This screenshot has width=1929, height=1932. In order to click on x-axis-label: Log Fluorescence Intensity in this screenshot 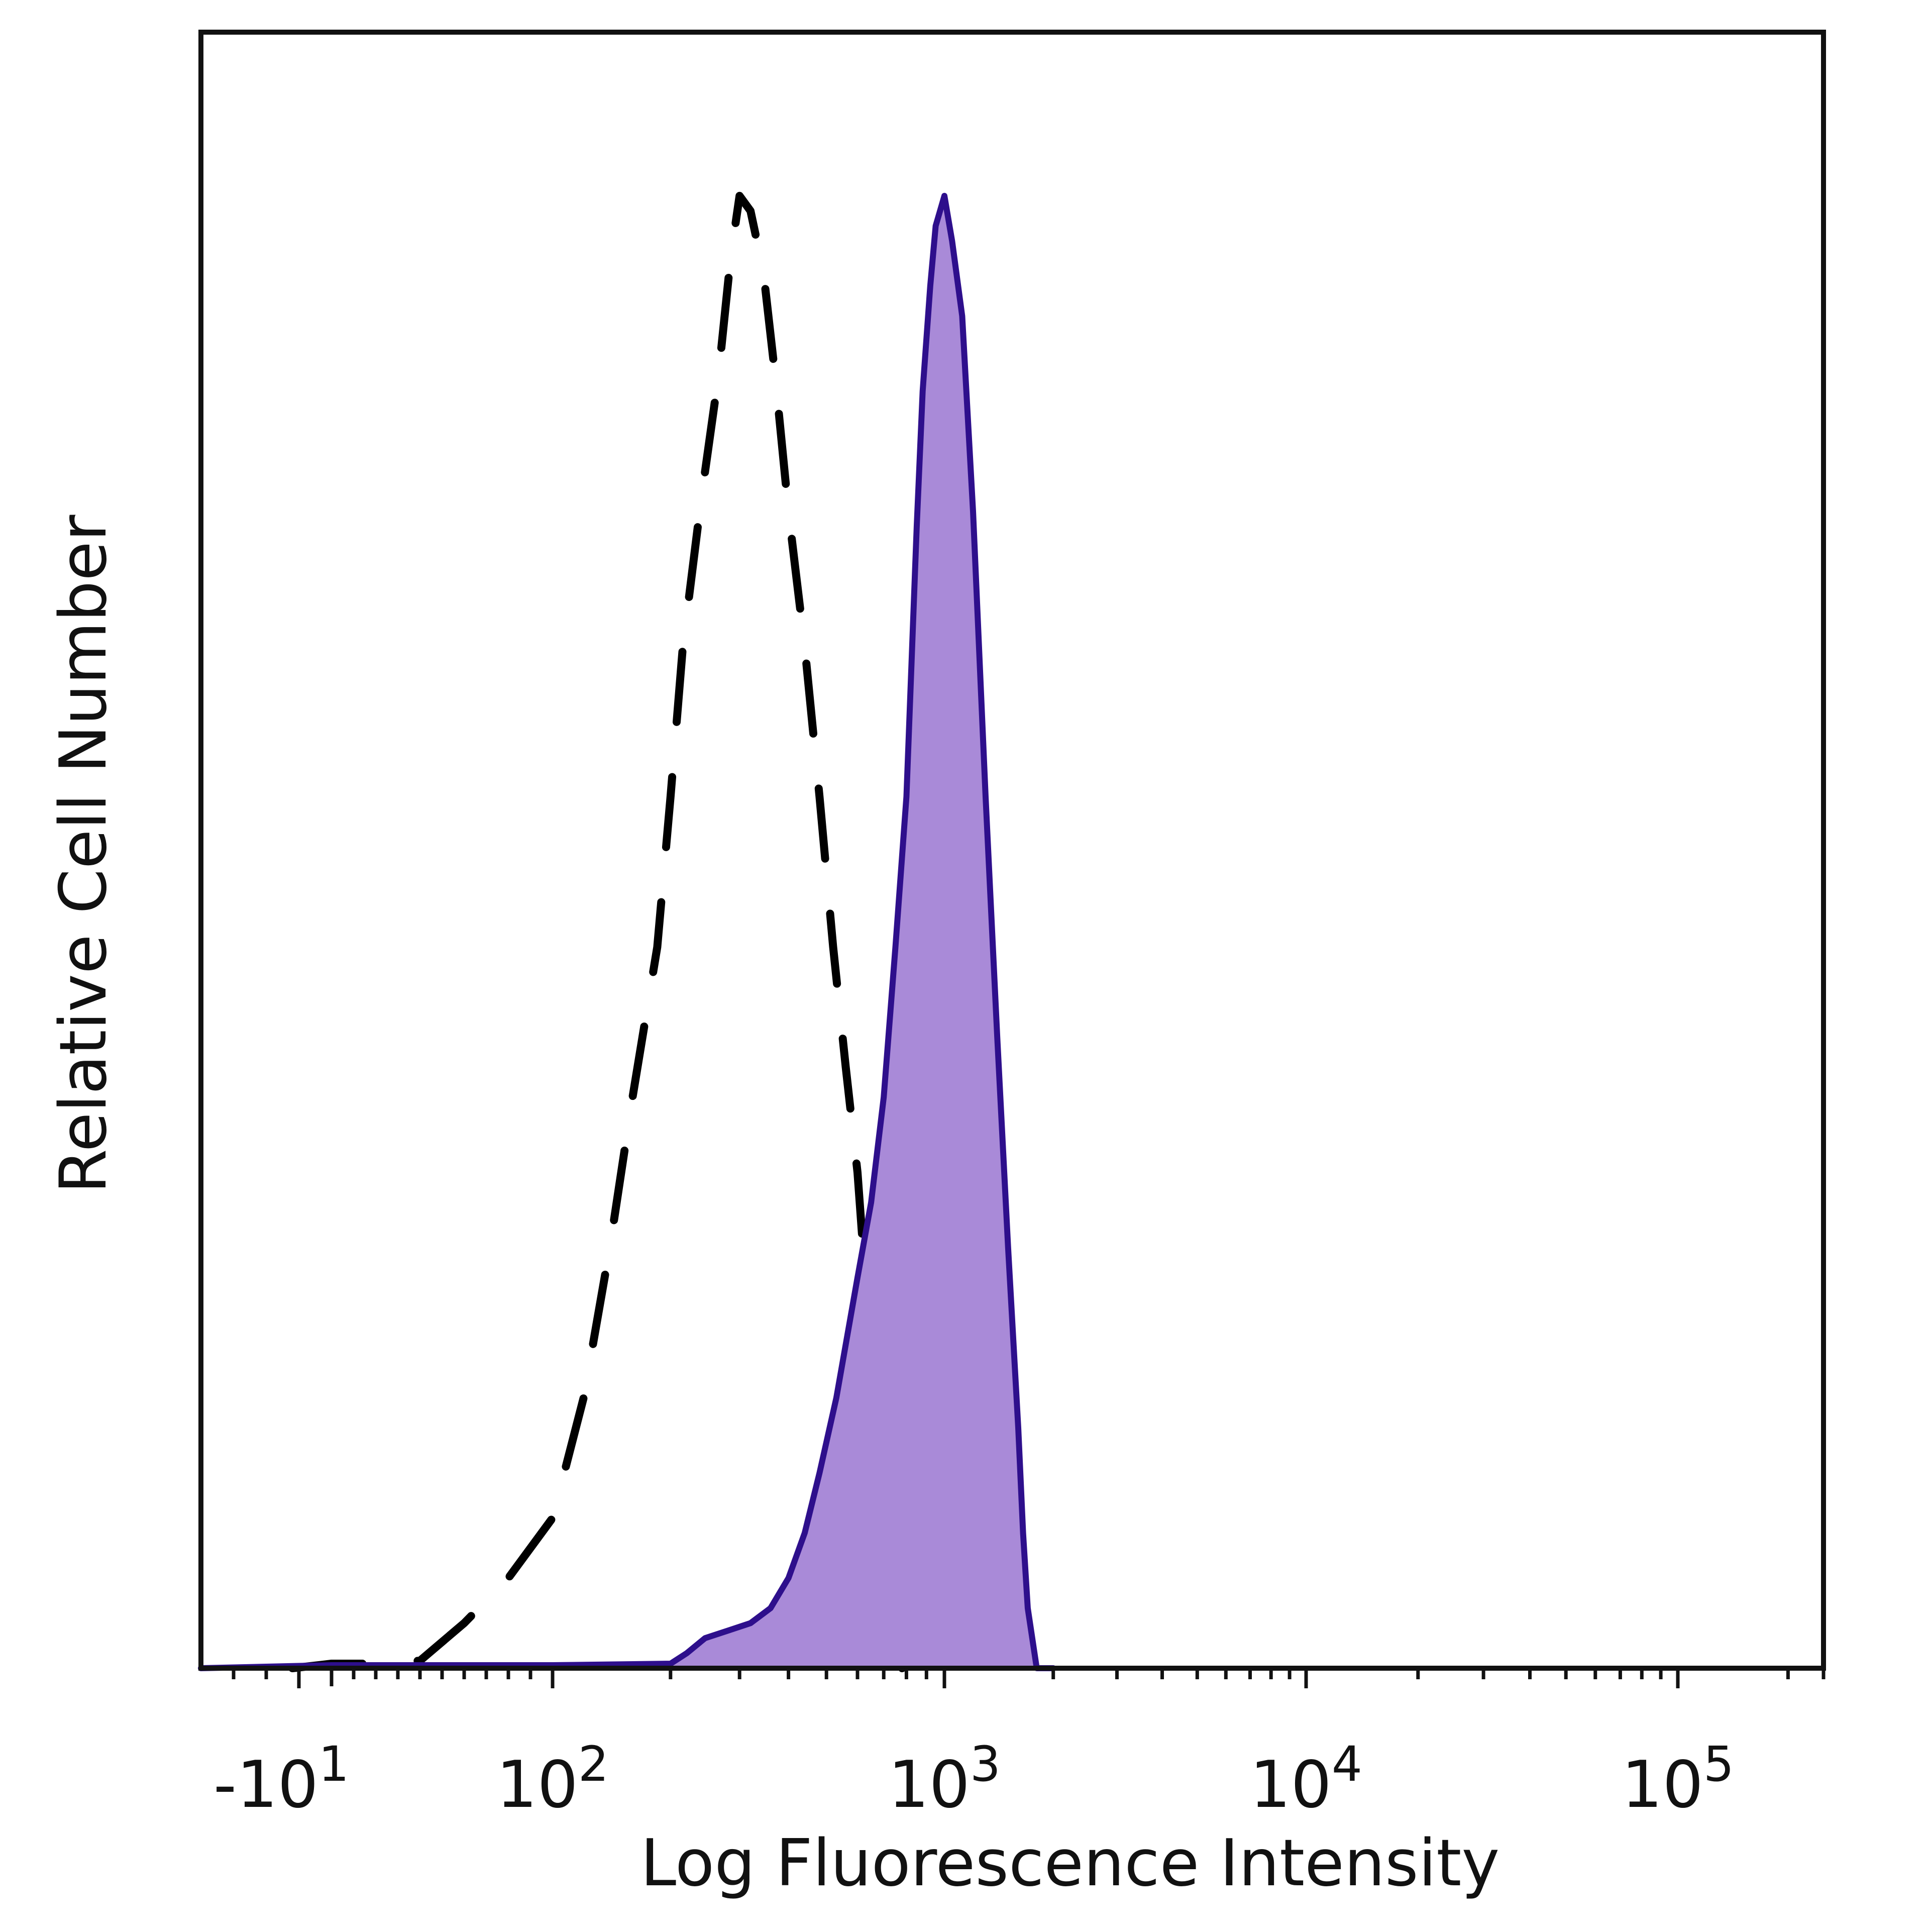, I will do `click(1069, 1863)`.